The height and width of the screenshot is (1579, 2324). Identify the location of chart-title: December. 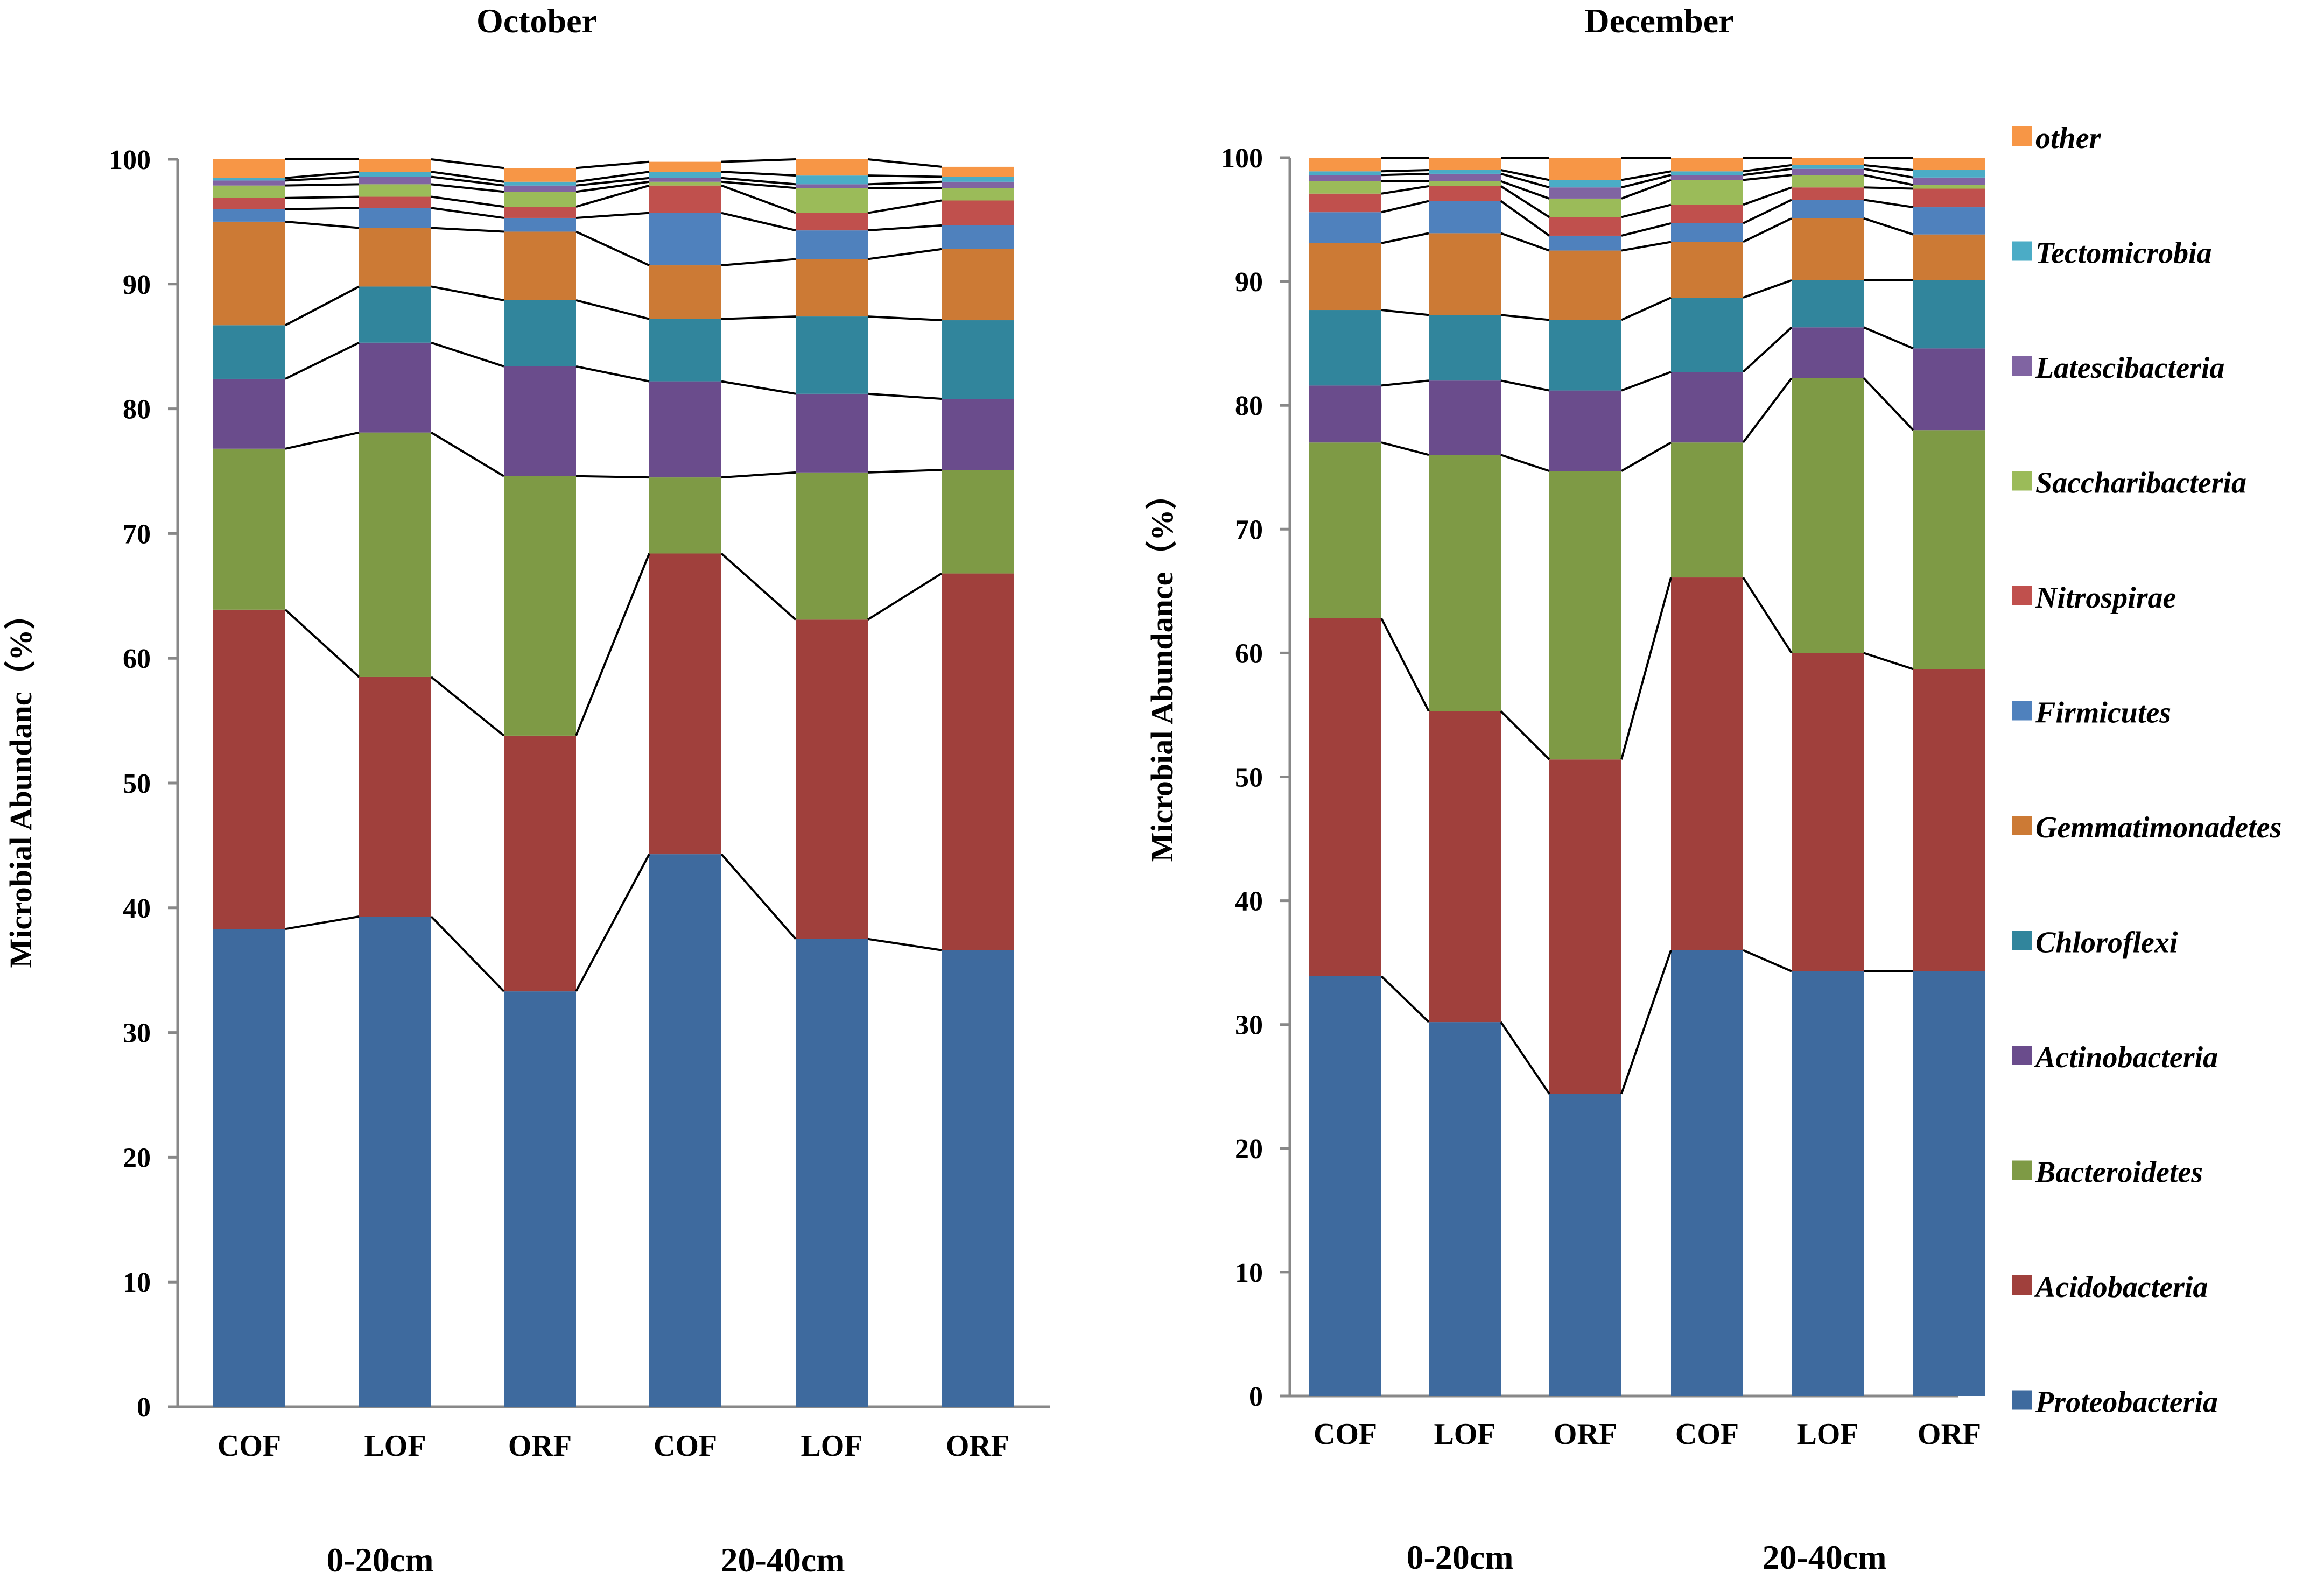
(1658, 21).